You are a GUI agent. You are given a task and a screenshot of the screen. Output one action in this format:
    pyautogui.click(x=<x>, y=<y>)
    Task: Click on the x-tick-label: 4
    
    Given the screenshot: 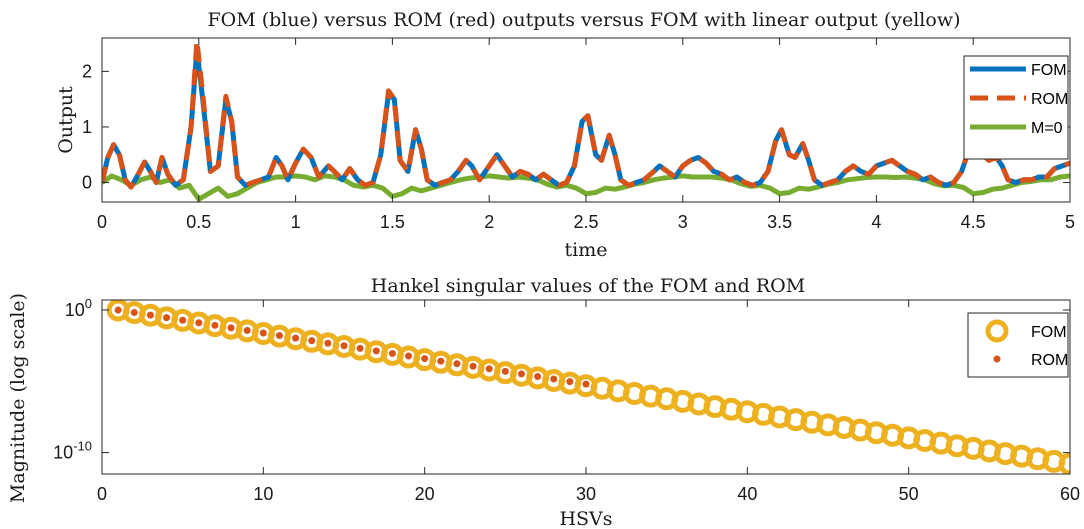 What is the action you would take?
    pyautogui.click(x=876, y=222)
    